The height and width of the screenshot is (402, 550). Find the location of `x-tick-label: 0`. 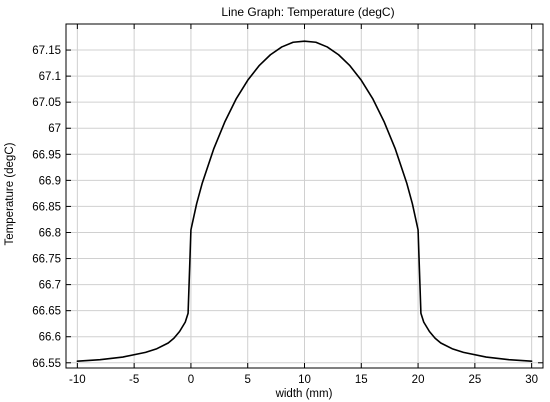

x-tick-label: 0 is located at coordinates (191, 380).